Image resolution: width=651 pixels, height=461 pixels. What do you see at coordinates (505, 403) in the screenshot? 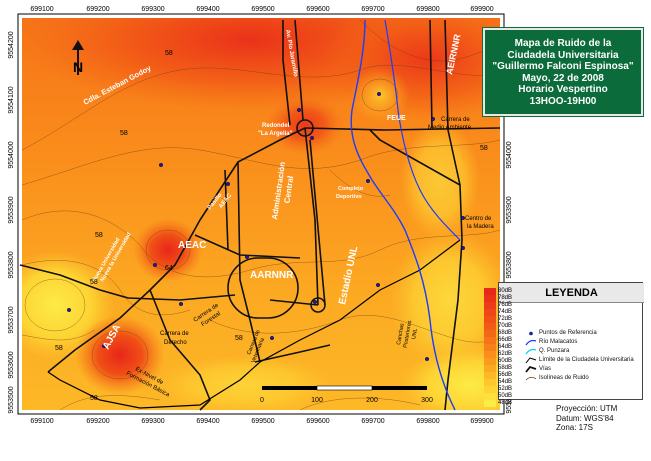
I see `scale-label: 48dB` at bounding box center [505, 403].